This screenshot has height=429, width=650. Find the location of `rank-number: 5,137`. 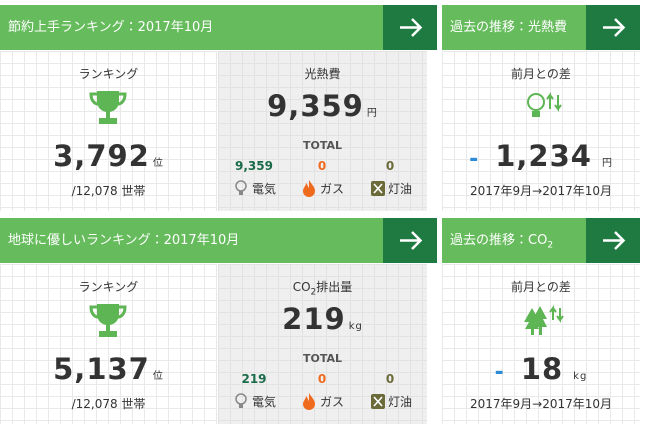

rank-number: 5,137 is located at coordinates (101, 369).